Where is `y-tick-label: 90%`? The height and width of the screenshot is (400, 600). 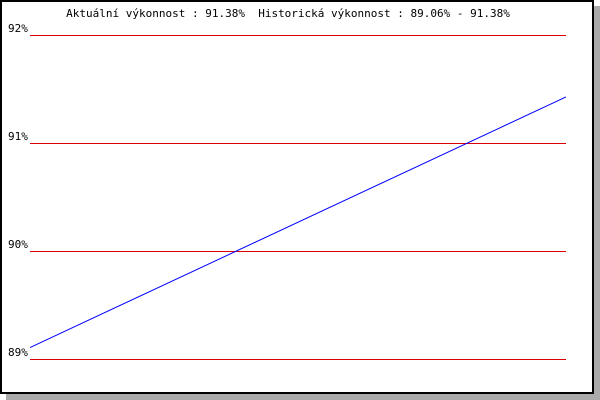 y-tick-label: 90% is located at coordinates (18, 244).